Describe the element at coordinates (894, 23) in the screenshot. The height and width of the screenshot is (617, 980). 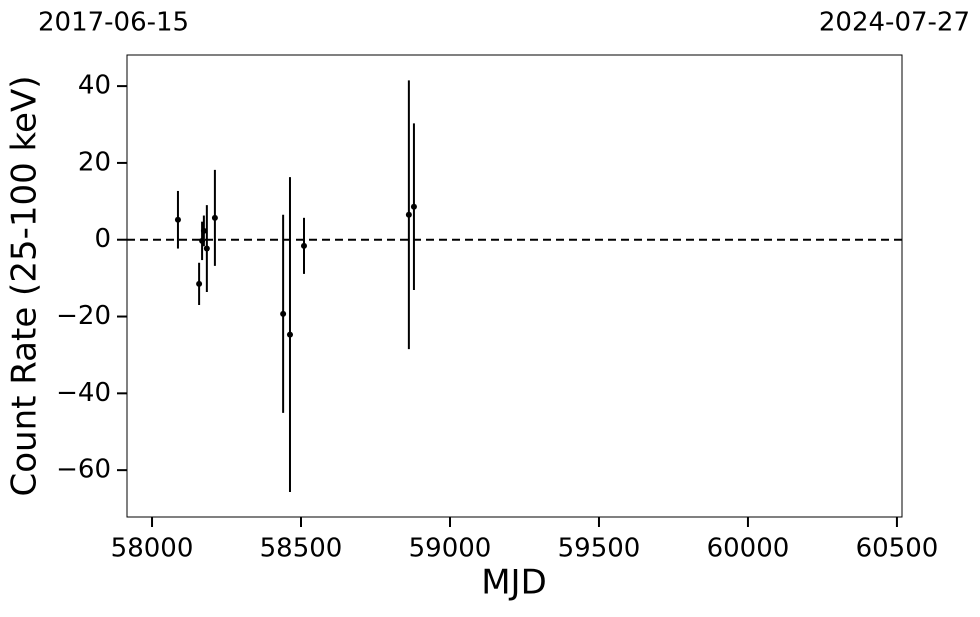
I see `right-date: 2024-07-27` at that location.